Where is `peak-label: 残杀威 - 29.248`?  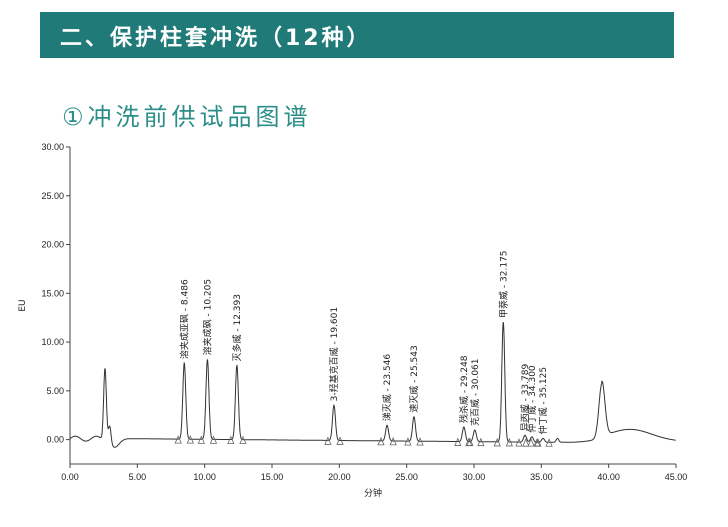 peak-label: 残杀威 - 29.248 is located at coordinates (464, 389).